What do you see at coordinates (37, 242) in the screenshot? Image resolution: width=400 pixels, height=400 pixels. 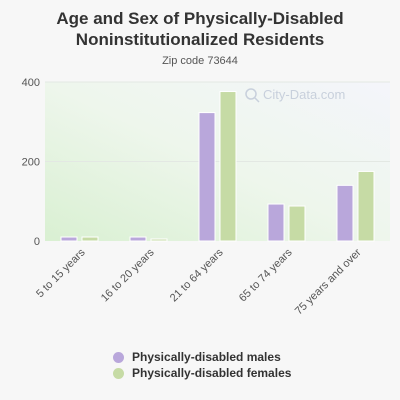 I see `y-tick-label: 0` at bounding box center [37, 242].